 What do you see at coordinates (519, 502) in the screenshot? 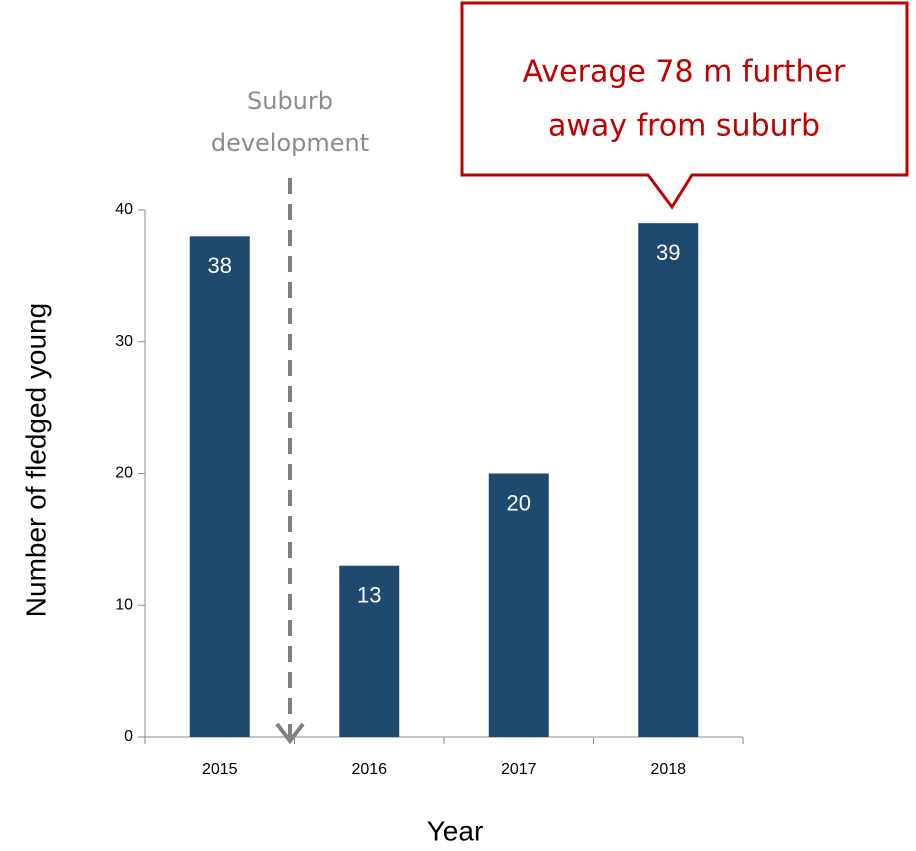
I see `data-label: 20` at bounding box center [519, 502].